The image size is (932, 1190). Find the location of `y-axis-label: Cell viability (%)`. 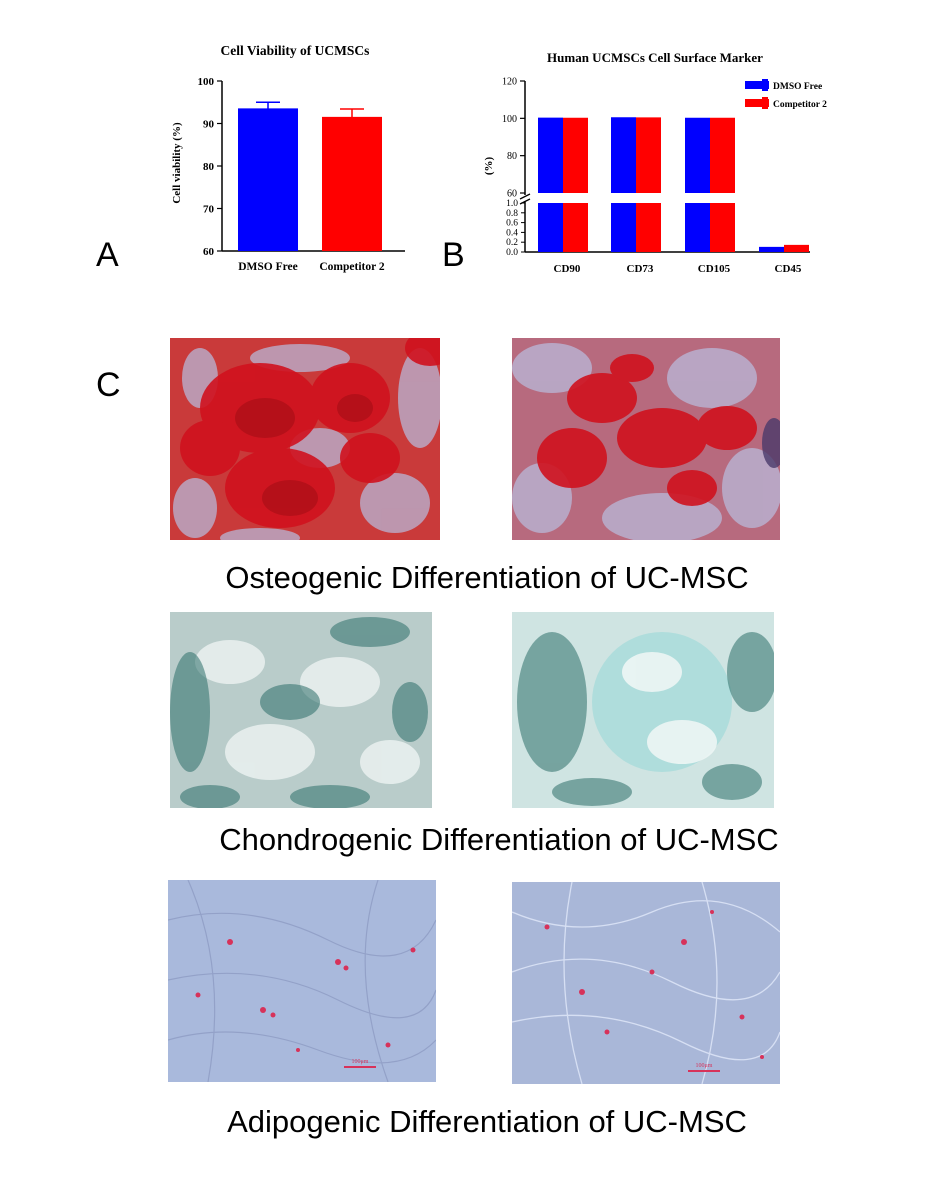

y-axis-label: Cell viability (%) is located at coordinates (177, 163).